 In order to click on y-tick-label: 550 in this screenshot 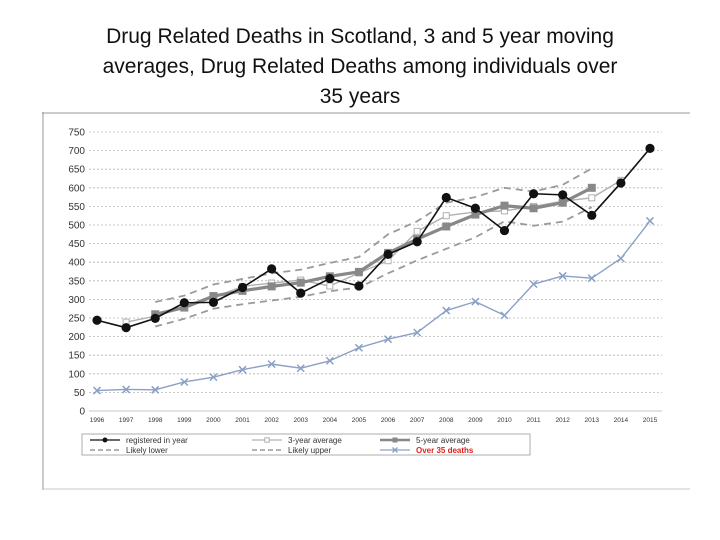, I will do `click(76, 207)`.